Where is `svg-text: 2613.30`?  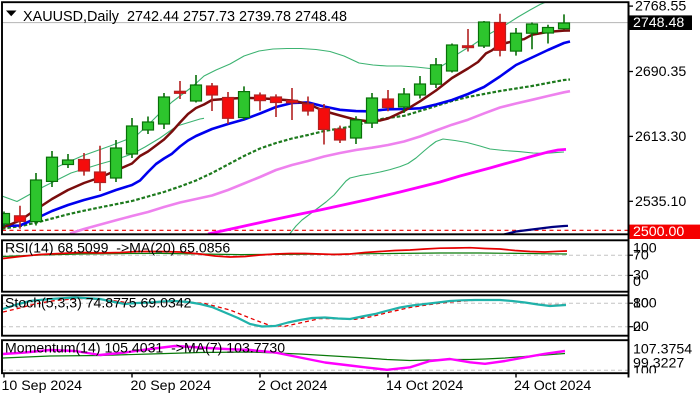
svg-text: 2613.30 is located at coordinates (660, 137).